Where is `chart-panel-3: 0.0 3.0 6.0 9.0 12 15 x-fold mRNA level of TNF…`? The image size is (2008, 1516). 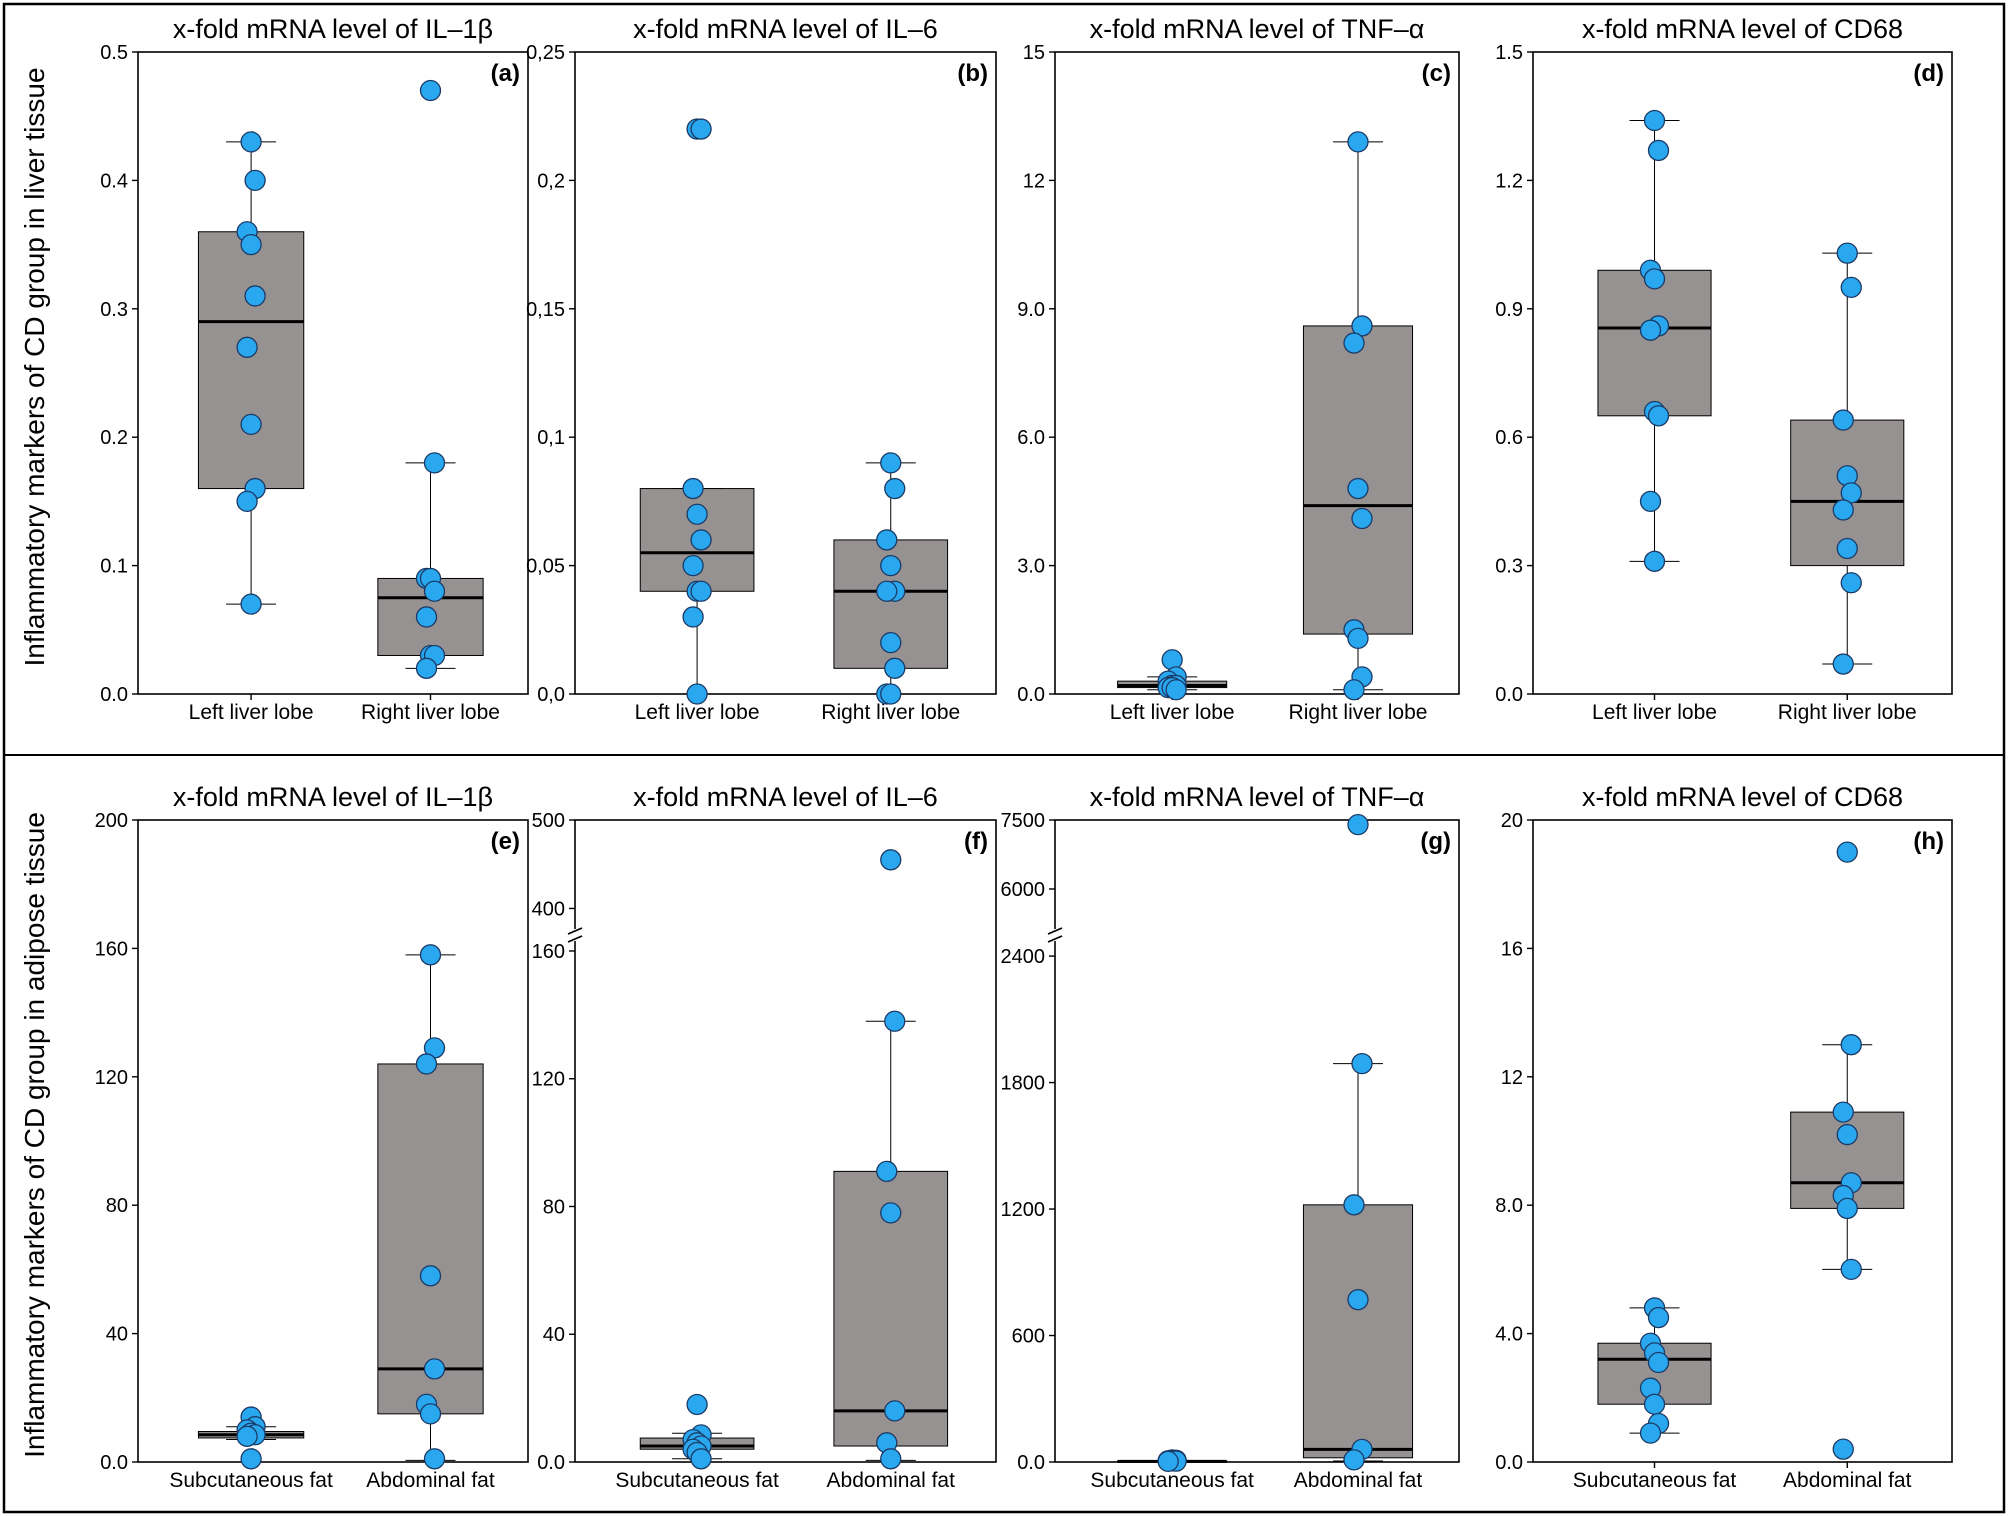 chart-panel-3: 0.0 3.0 6.0 9.0 12 15 x-fold mRNA level of TNF… is located at coordinates (1238, 369).